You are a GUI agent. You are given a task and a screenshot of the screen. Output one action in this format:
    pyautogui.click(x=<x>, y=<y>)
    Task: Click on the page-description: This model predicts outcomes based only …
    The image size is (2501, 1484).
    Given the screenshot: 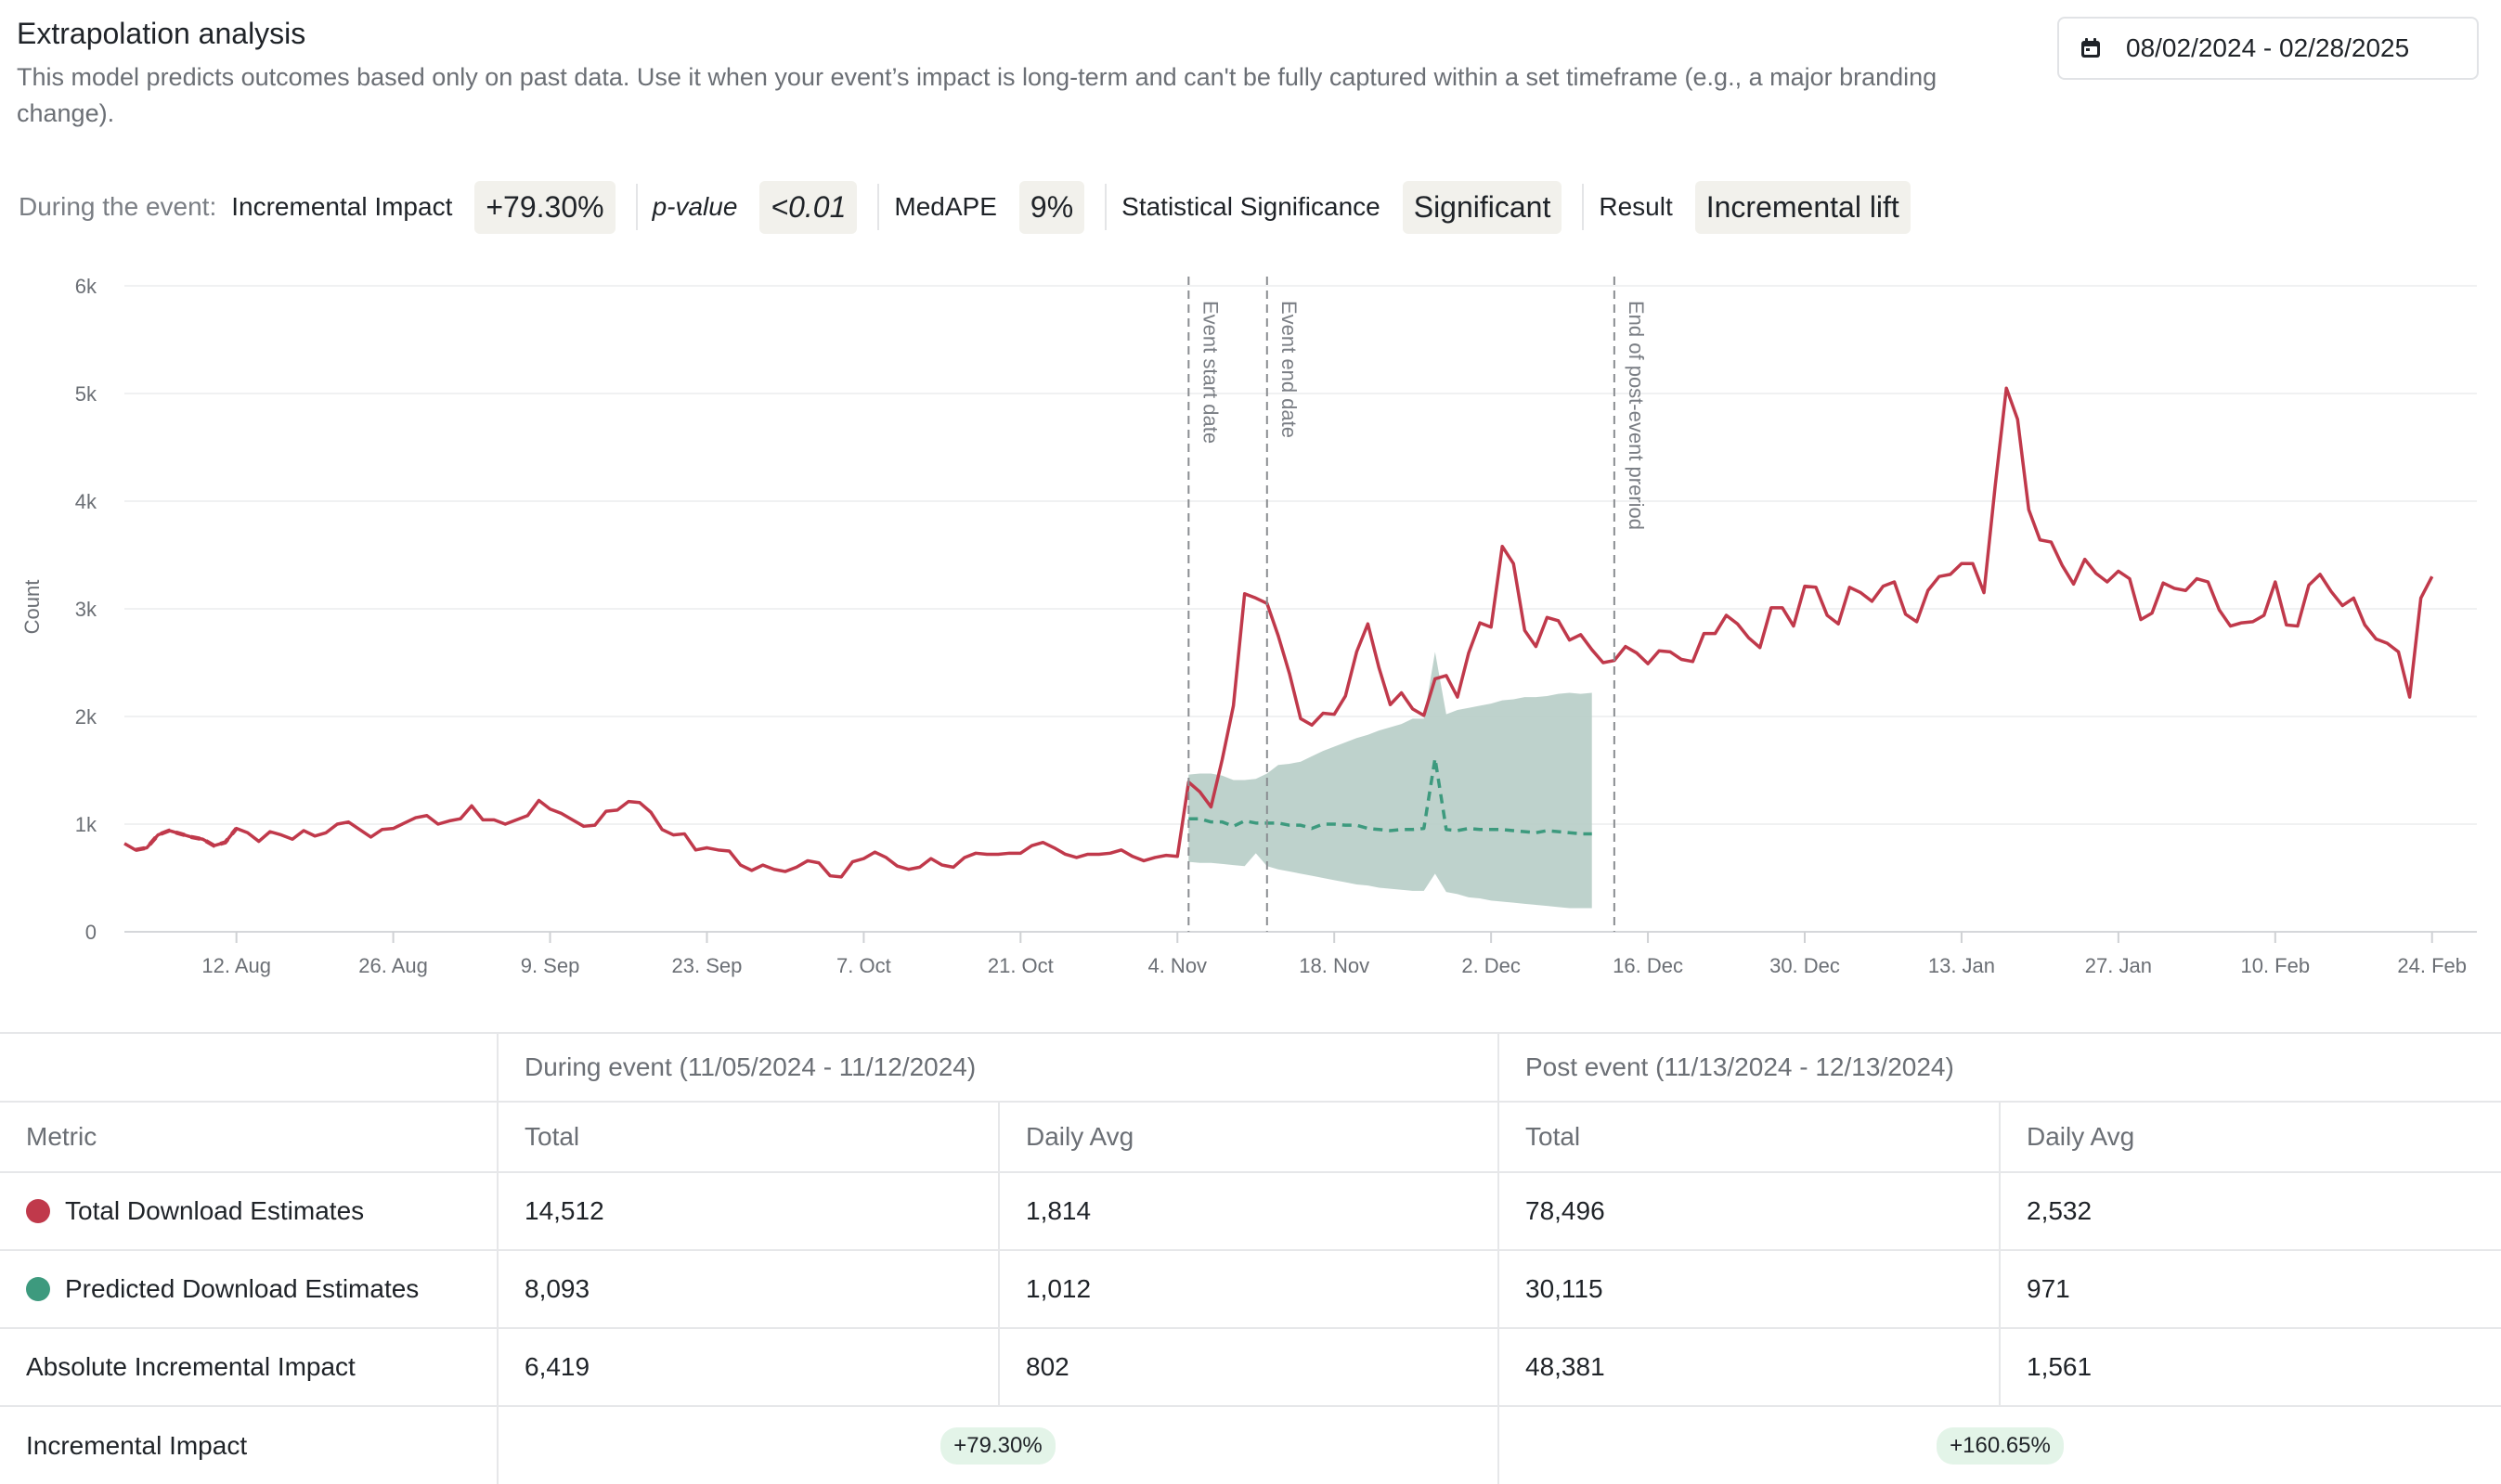 What is the action you would take?
    pyautogui.click(x=977, y=95)
    